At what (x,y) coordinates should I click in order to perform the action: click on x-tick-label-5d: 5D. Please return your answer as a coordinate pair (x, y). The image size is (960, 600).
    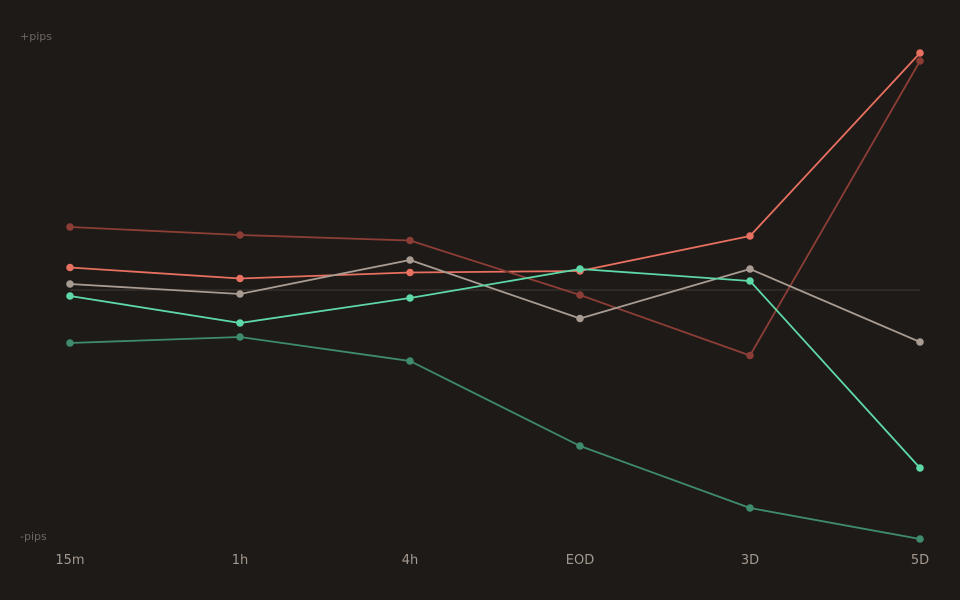
    Looking at the image, I should click on (920, 560).